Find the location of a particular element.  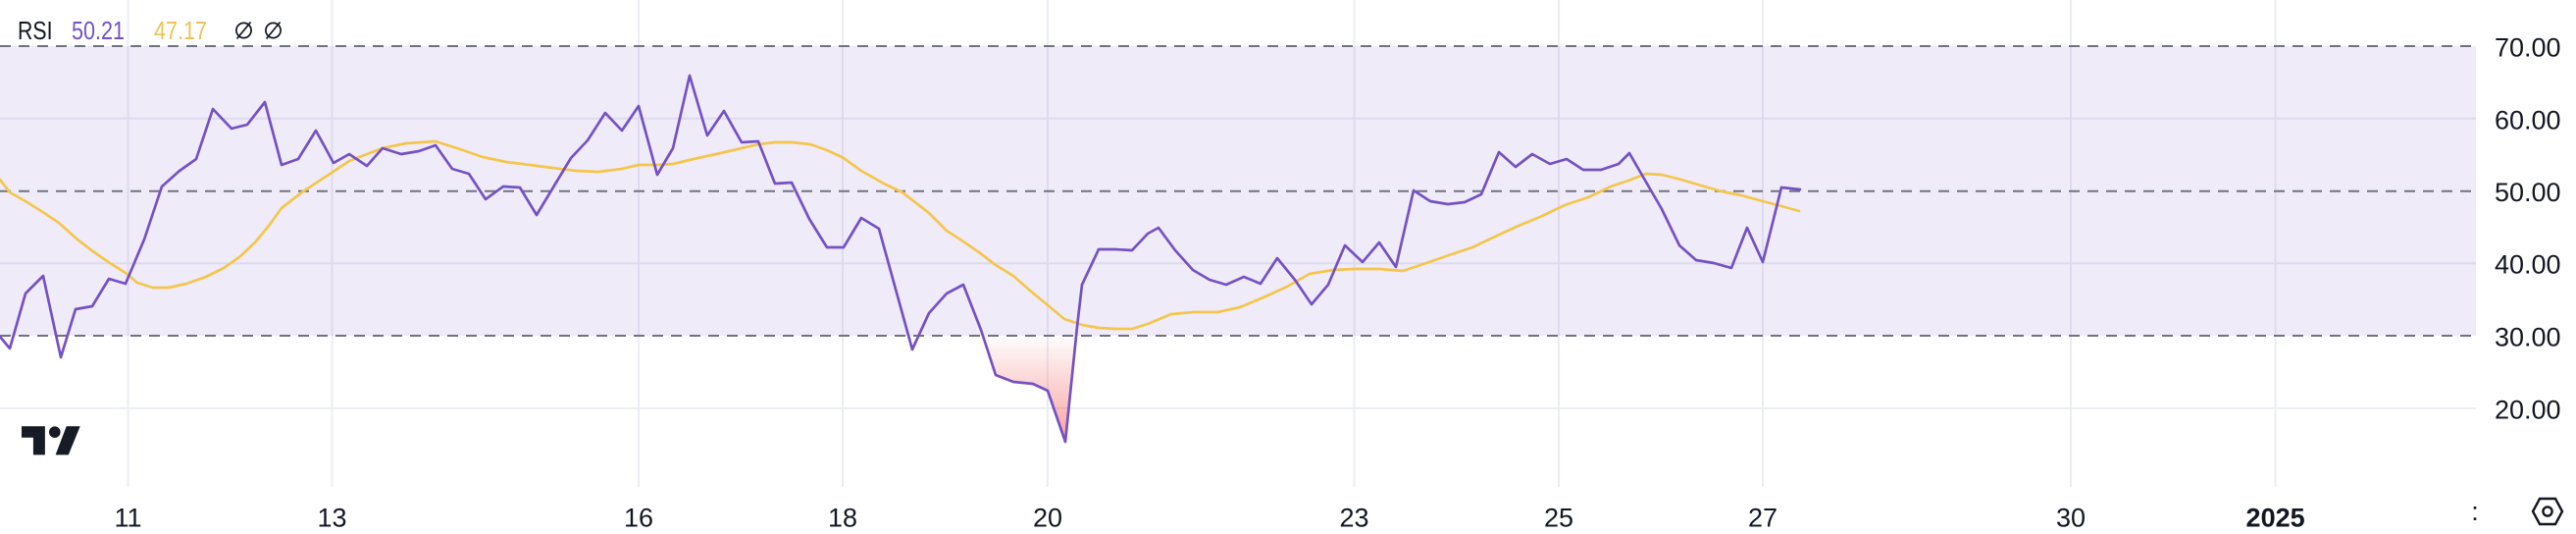

svg-text: 16 is located at coordinates (638, 518).